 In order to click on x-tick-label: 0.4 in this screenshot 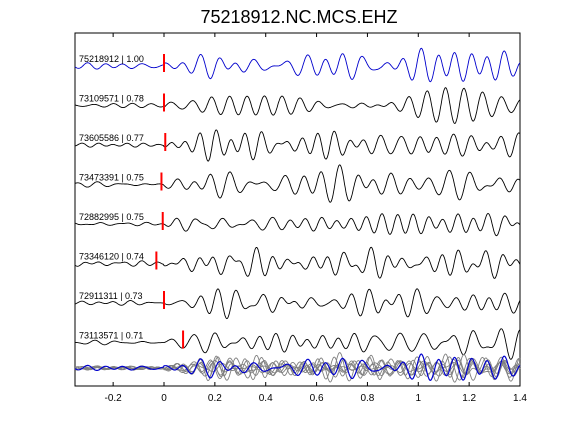, I will do `click(266, 398)`.